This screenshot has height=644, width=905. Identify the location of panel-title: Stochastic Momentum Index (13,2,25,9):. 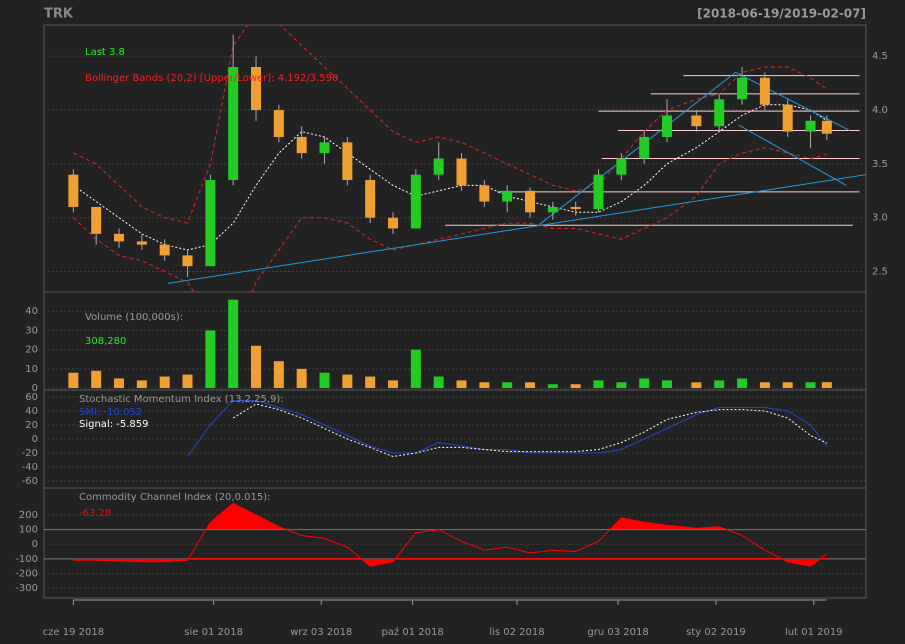
(181, 399).